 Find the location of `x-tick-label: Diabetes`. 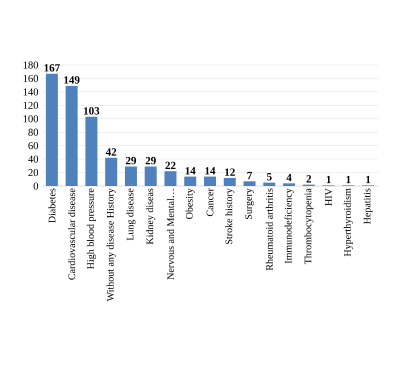

x-tick-label: Diabetes is located at coordinates (52, 205).